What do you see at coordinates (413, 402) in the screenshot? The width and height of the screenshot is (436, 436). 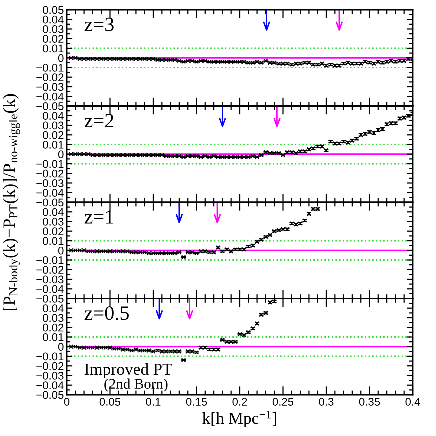 I see `x-tick-label: 0.4` at bounding box center [413, 402].